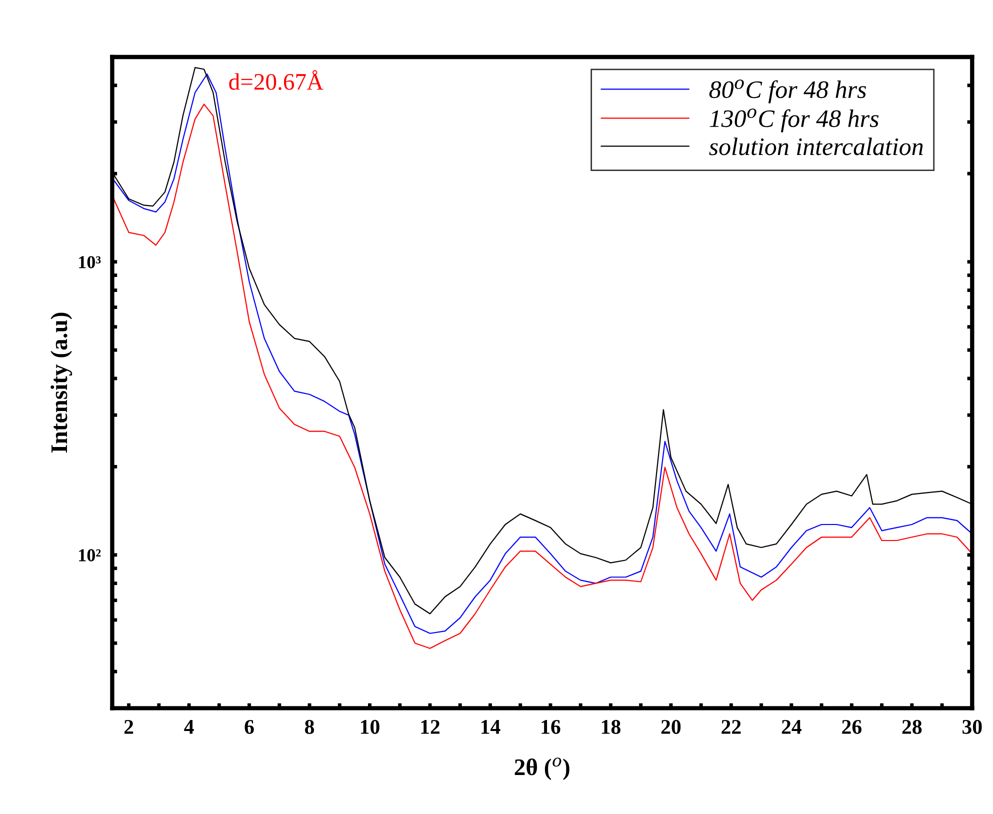 The height and width of the screenshot is (814, 993). I want to click on x-axis-title: 2θ ($^{o}$), so click(542, 769).